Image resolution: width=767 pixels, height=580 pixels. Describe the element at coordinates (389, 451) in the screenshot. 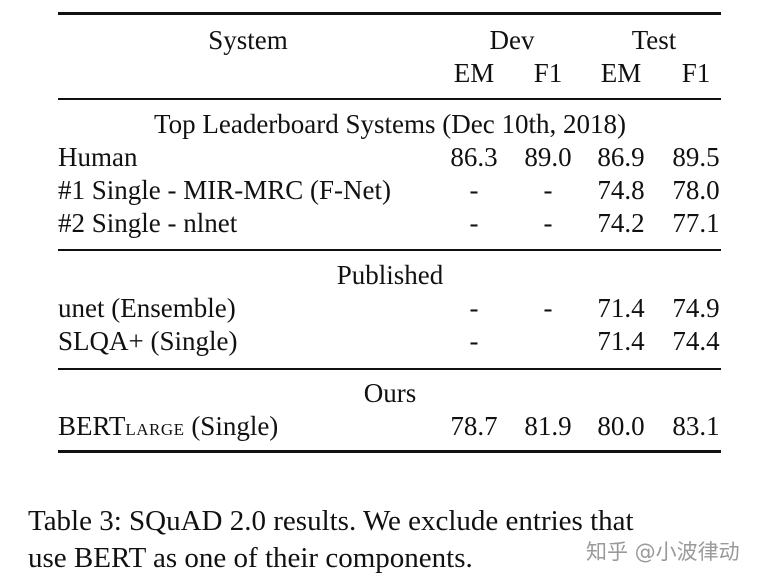

I see `bottom-rule` at that location.